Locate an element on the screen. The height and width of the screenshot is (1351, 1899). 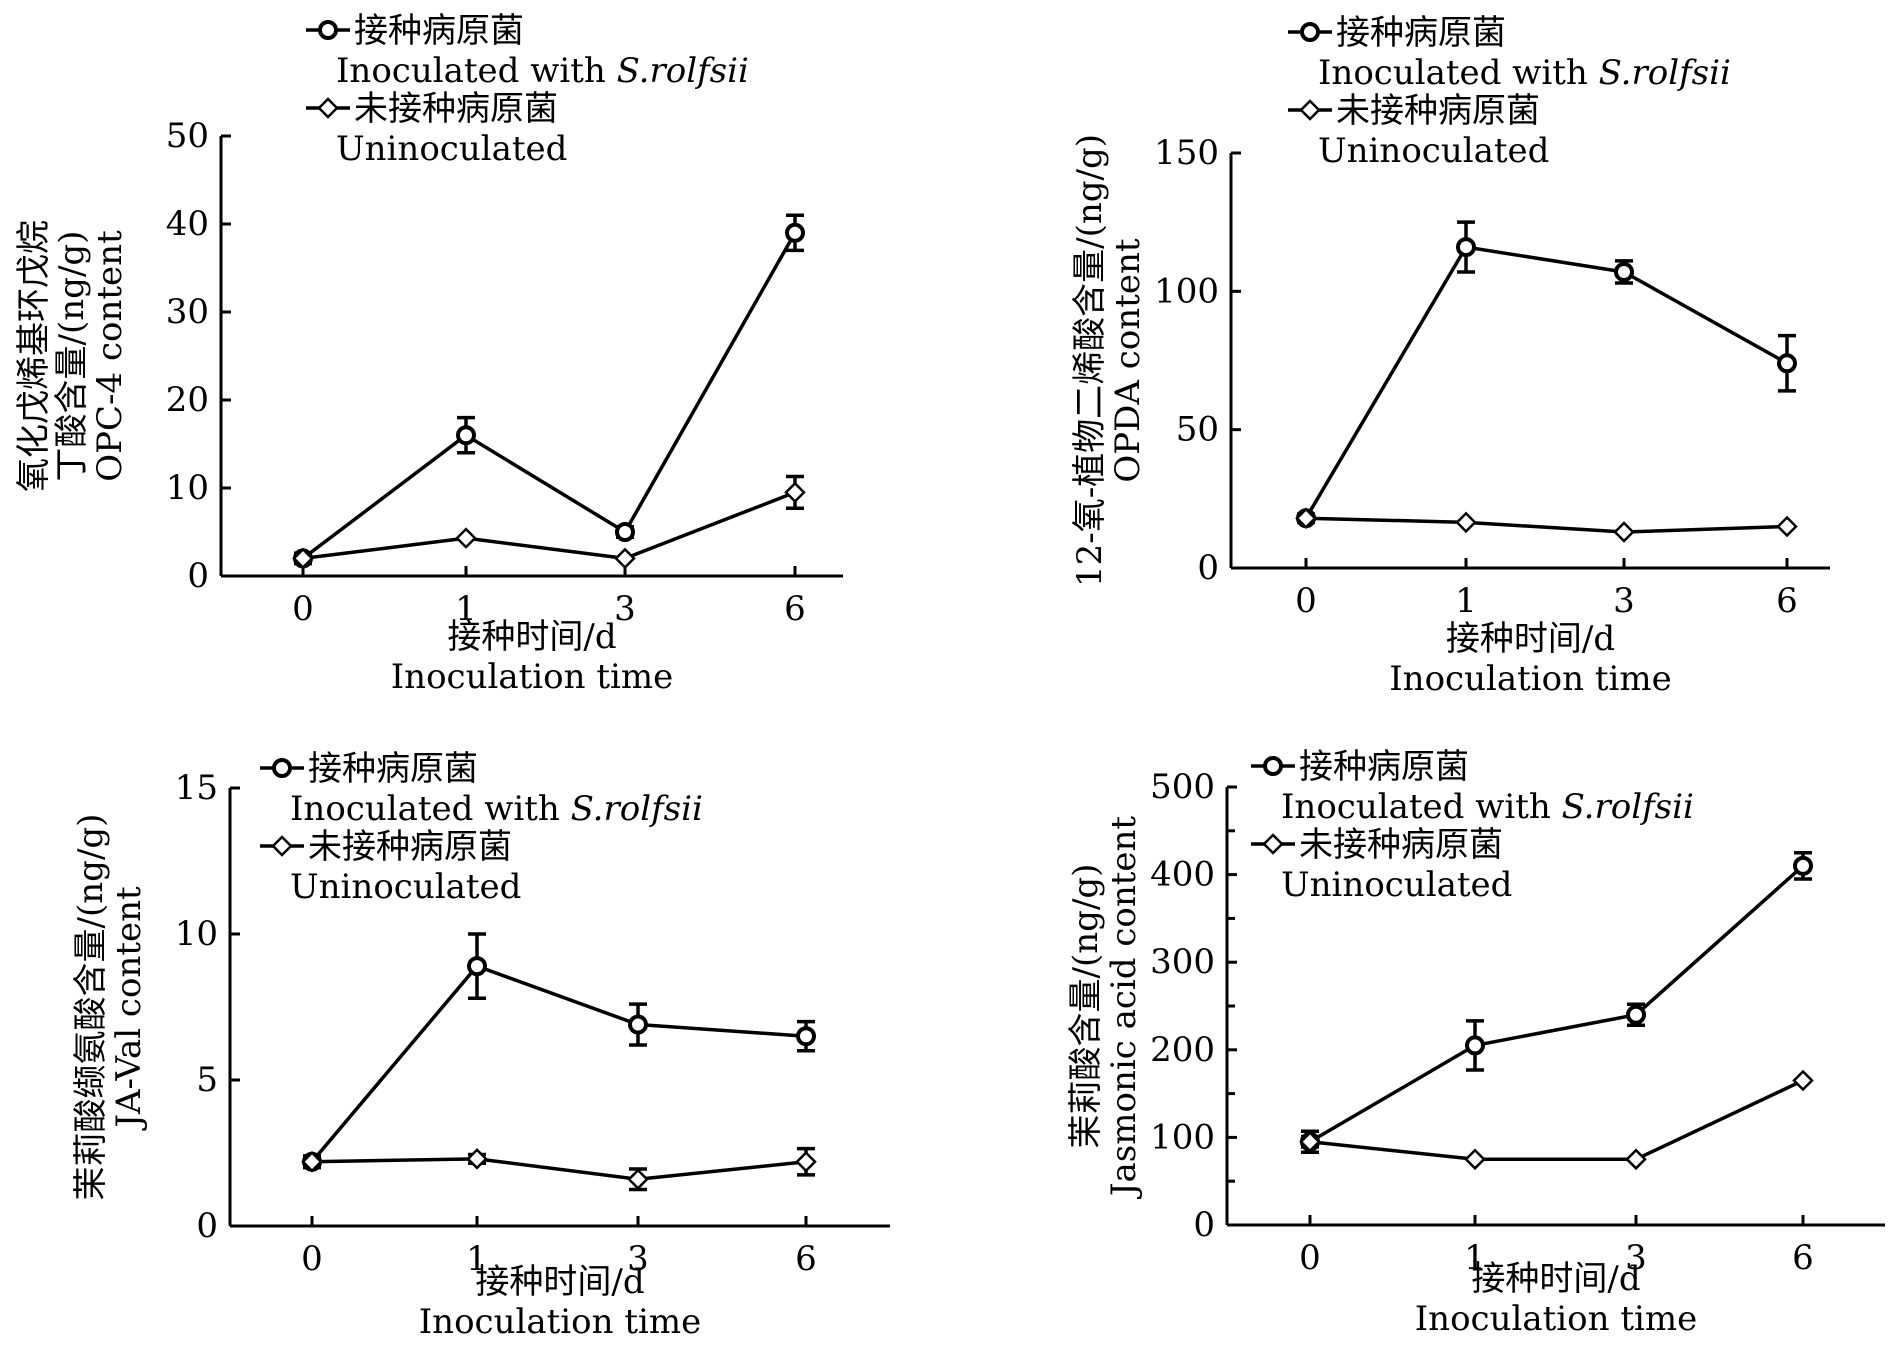
y-axis-label-line: 氧化戊烯基环戊烷 is located at coordinates (34, 356).